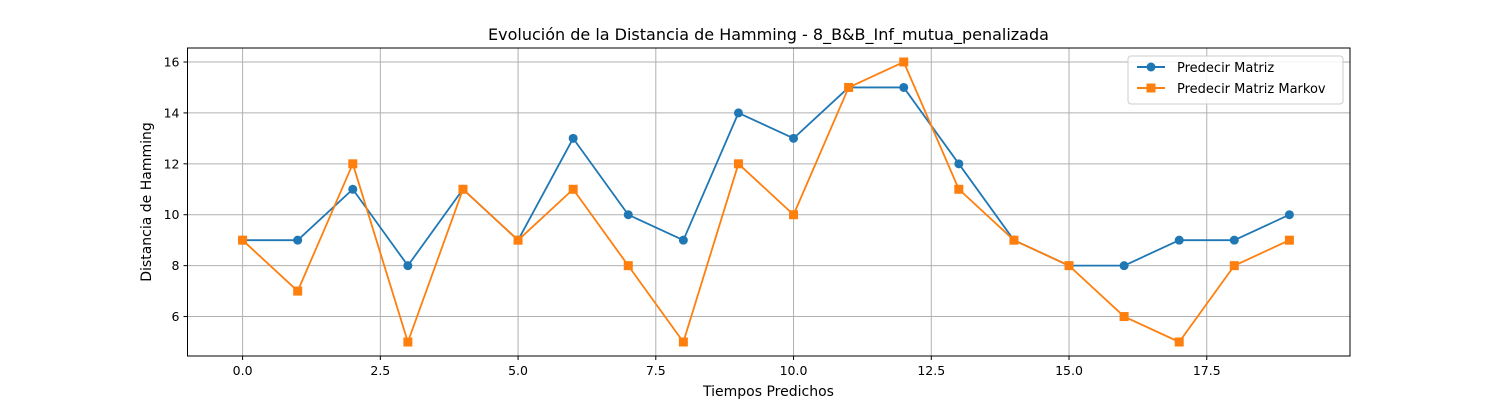 The width and height of the screenshot is (1500, 400). I want to click on x-axis: 0.0 2.5 5.0 7.5 10.0 12.5 15.0 17.5, so click(727, 367).